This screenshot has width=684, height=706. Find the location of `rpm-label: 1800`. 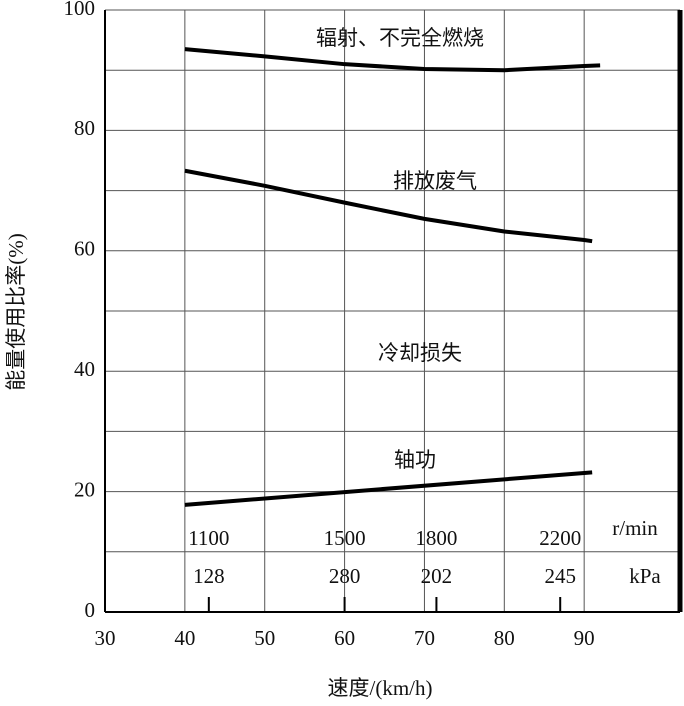

rpm-label: 1800 is located at coordinates (436, 538).